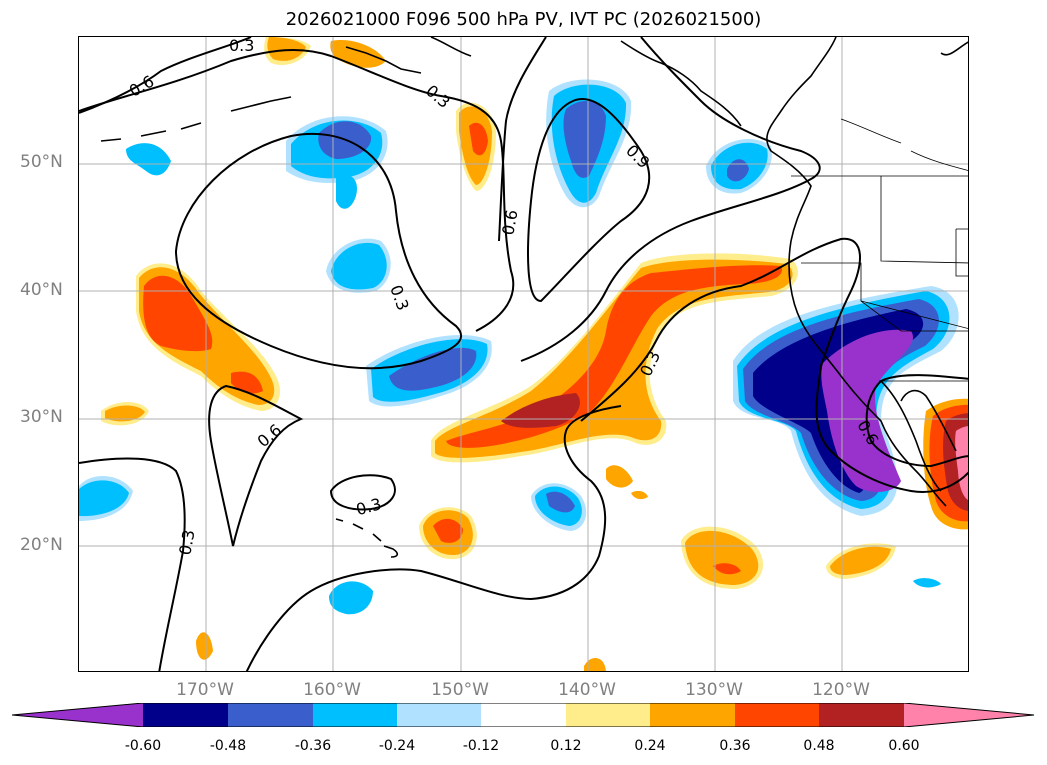 This screenshot has height=765, width=1047. I want to click on lon-label-140w: 140°W, so click(587, 690).